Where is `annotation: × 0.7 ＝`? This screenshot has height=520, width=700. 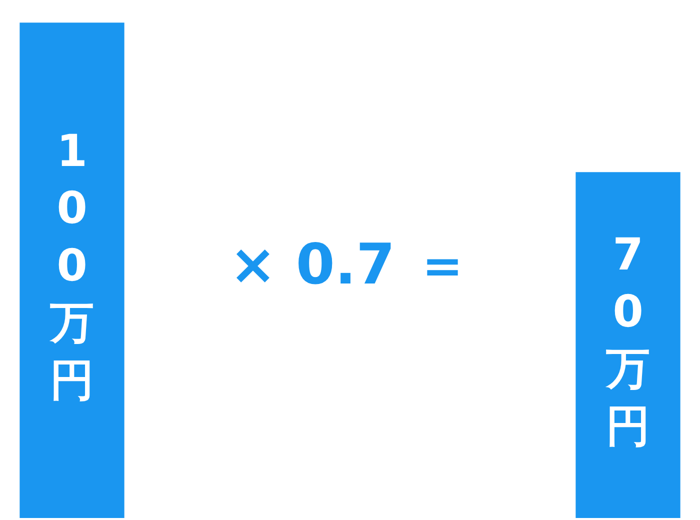 annotation: × 0.7 ＝ is located at coordinates (350, 265).